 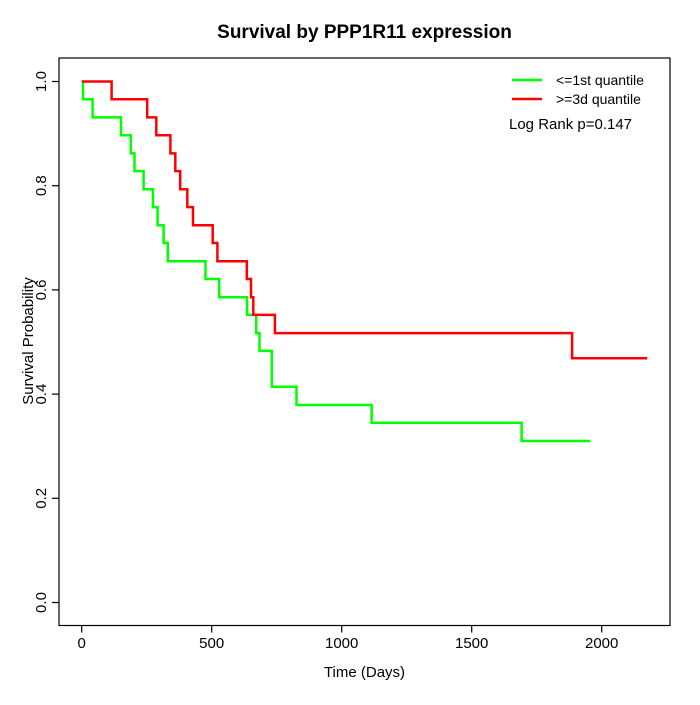 I want to click on x-tick-label: 2000, so click(x=601, y=643).